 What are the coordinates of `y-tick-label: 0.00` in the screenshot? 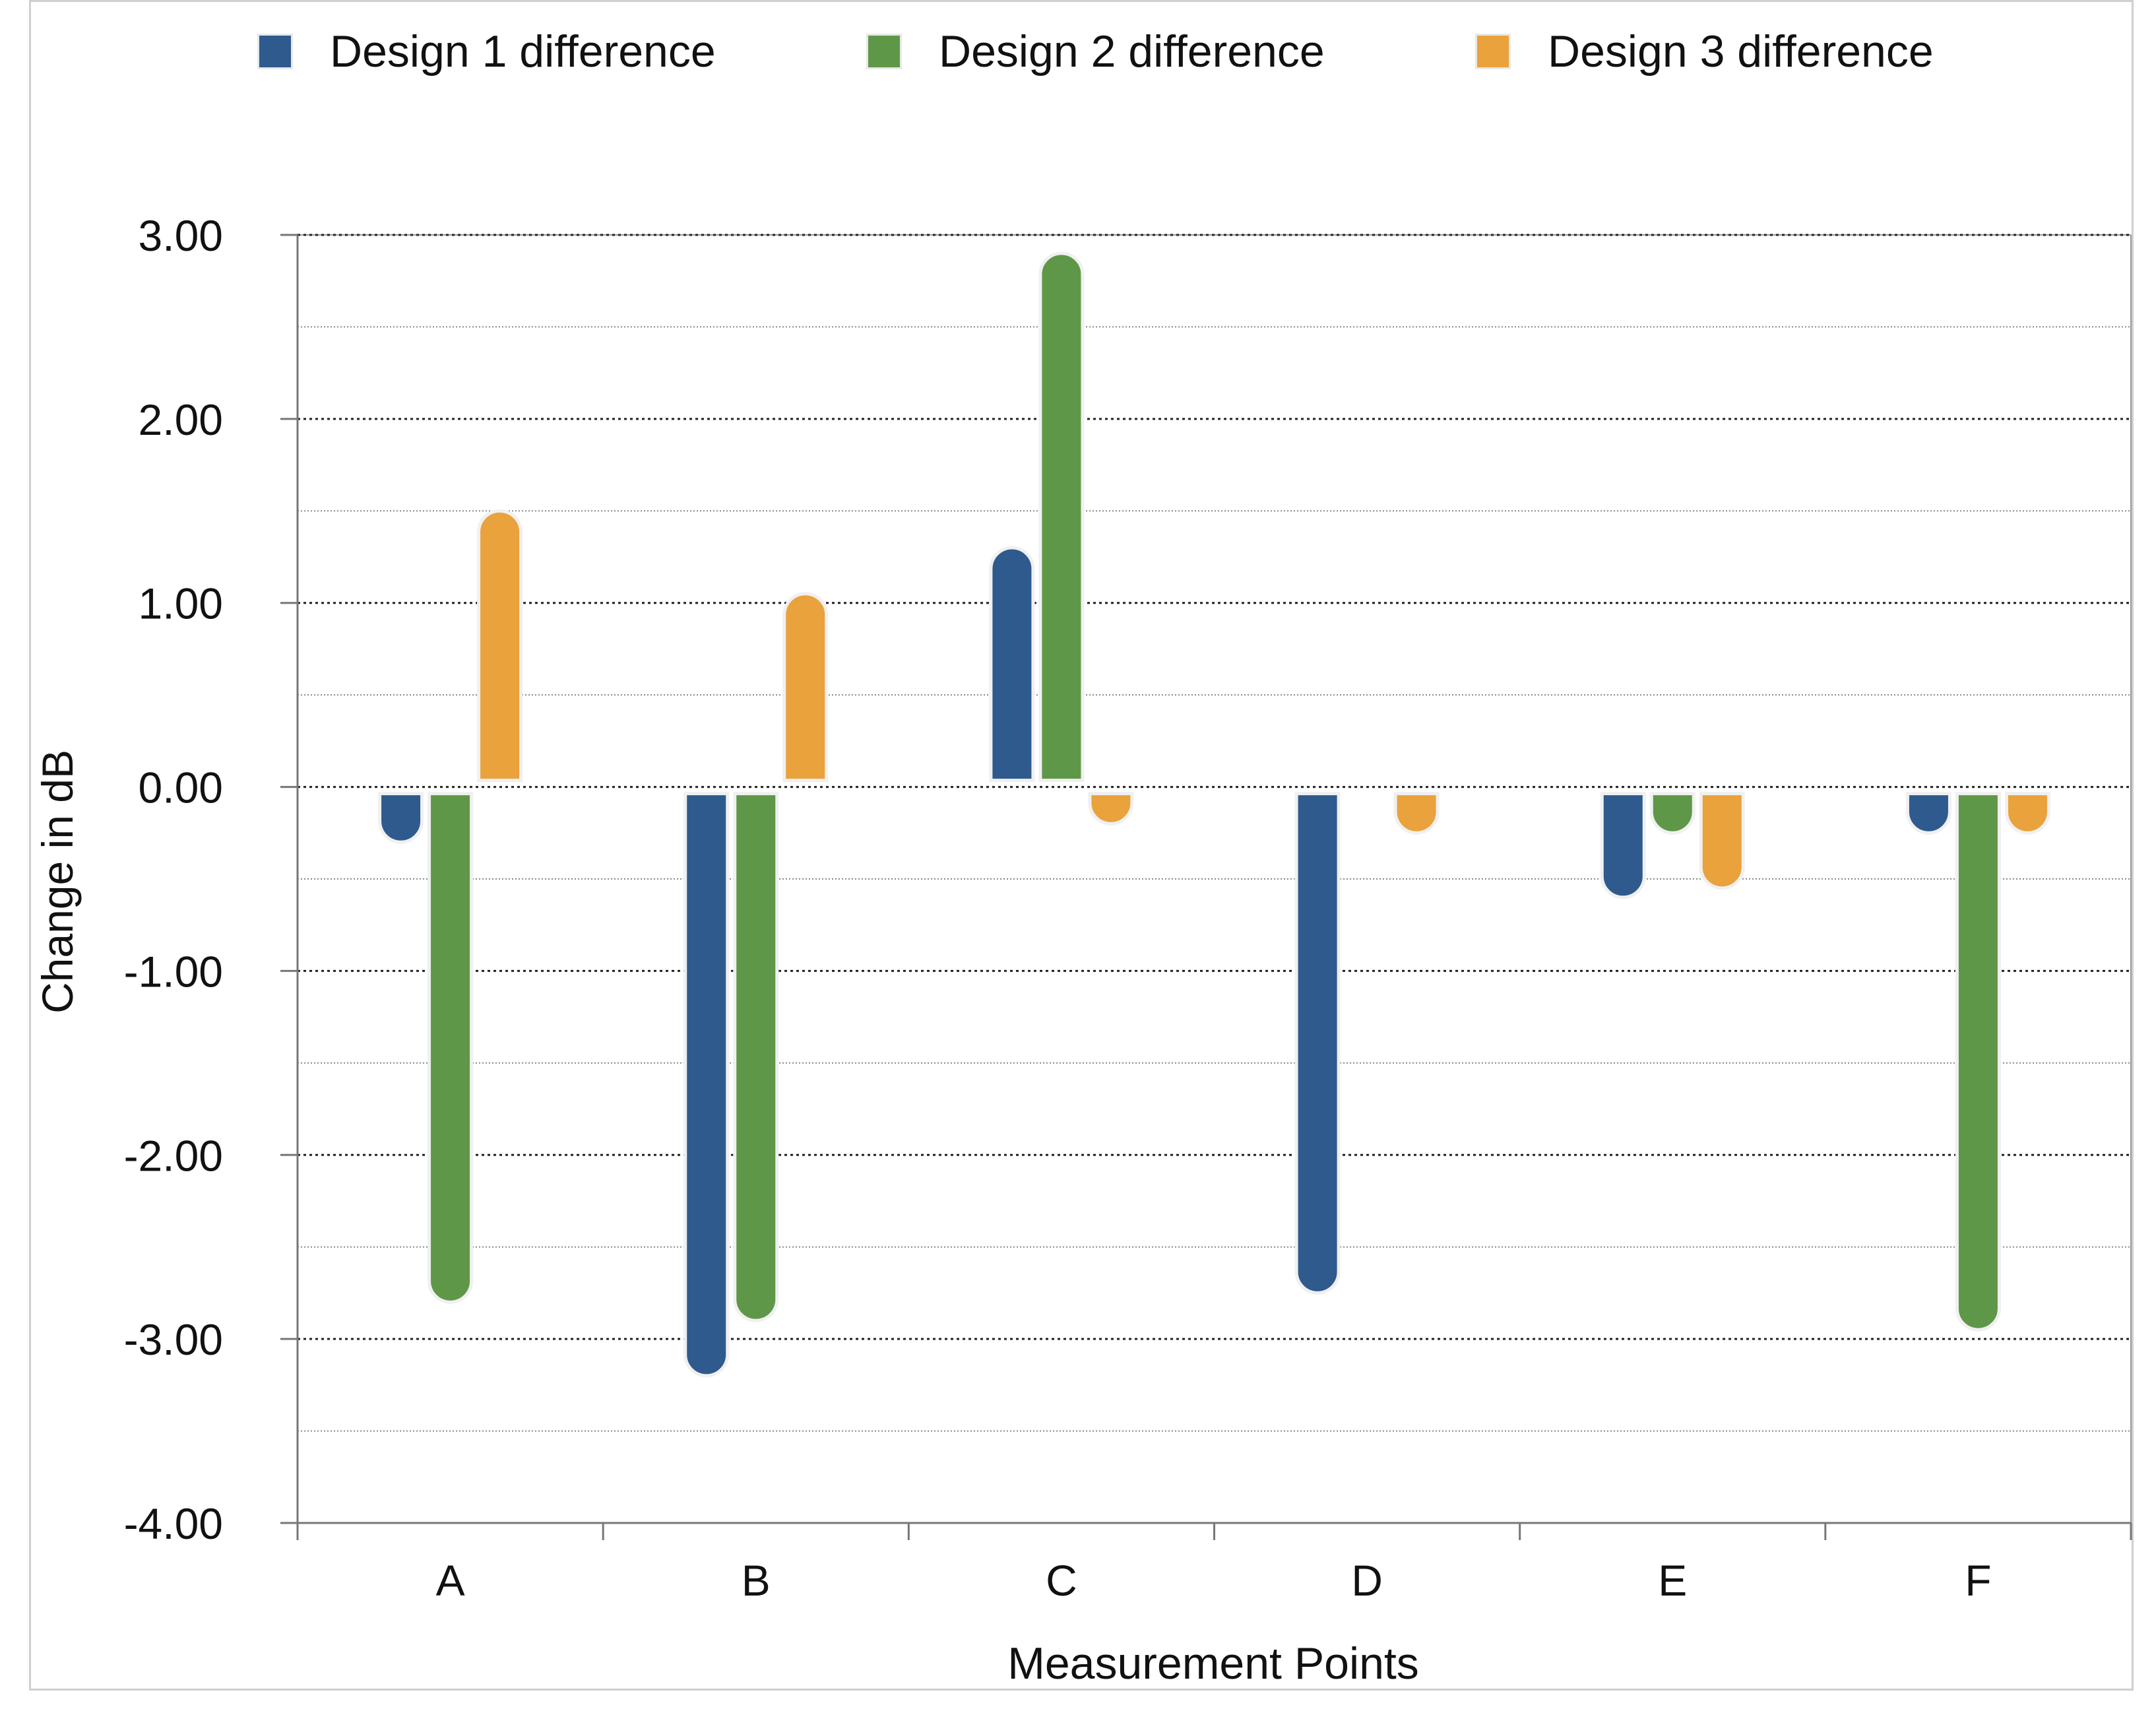 It's located at (181, 787).